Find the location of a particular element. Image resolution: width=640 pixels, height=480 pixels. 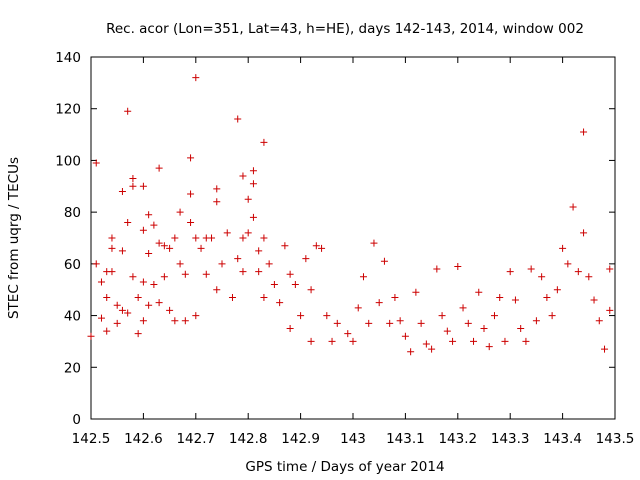

y-tick-label: 60 is located at coordinates (72, 265).